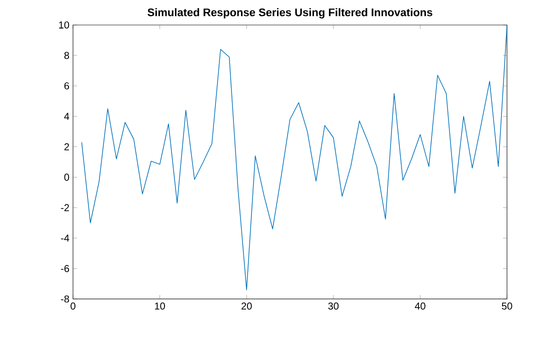  I want to click on y-tick-label: 8, so click(67, 55).